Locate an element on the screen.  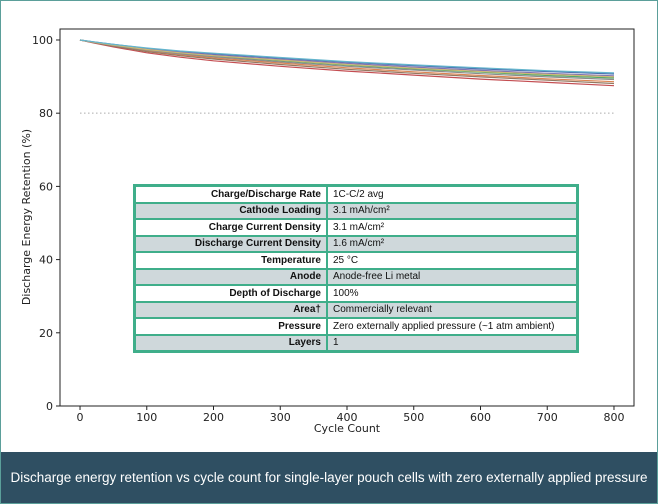
parameter-name: Charge/Discharge Rate is located at coordinates (231, 194).